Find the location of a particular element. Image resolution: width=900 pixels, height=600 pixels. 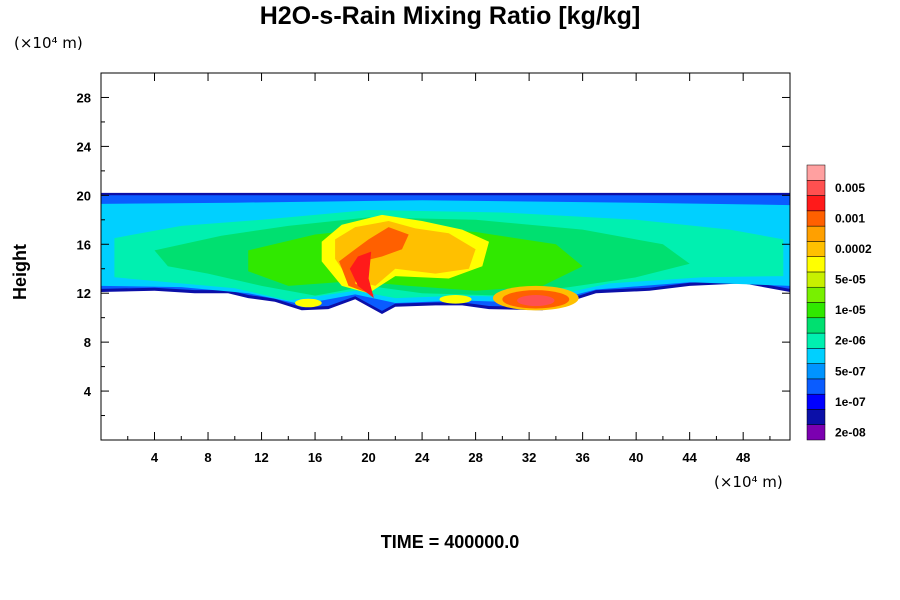

y-tick-label: 8 is located at coordinates (87, 342).